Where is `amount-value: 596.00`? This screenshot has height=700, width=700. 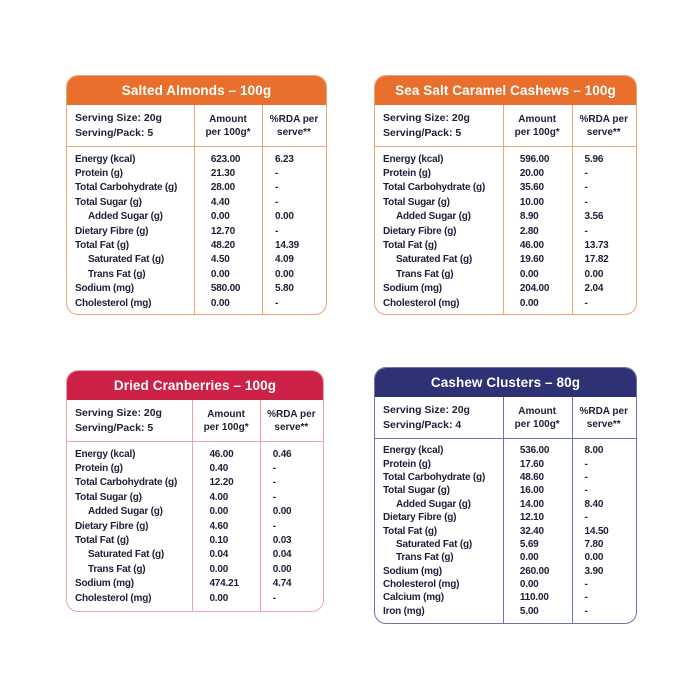 amount-value: 596.00 is located at coordinates (534, 159).